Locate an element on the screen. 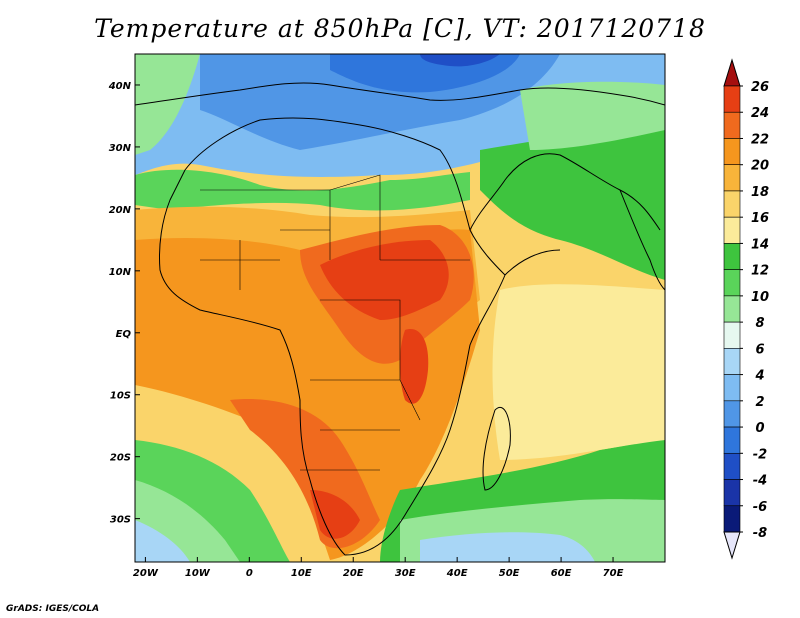 The height and width of the screenshot is (618, 800). arabia-coastline is located at coordinates (565, 214).